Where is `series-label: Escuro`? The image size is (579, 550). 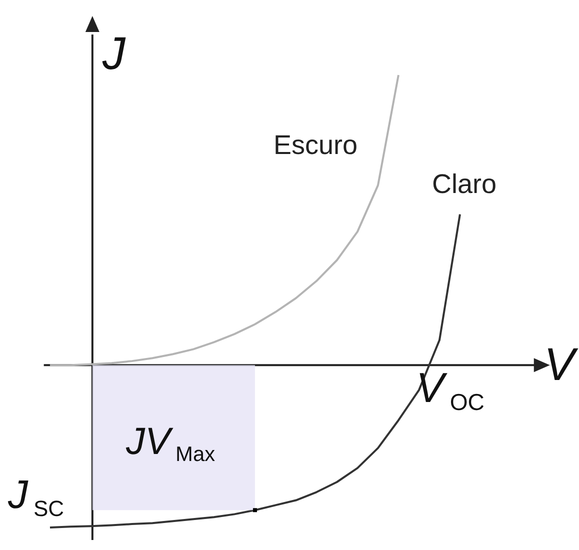 series-label: Escuro is located at coordinates (315, 146).